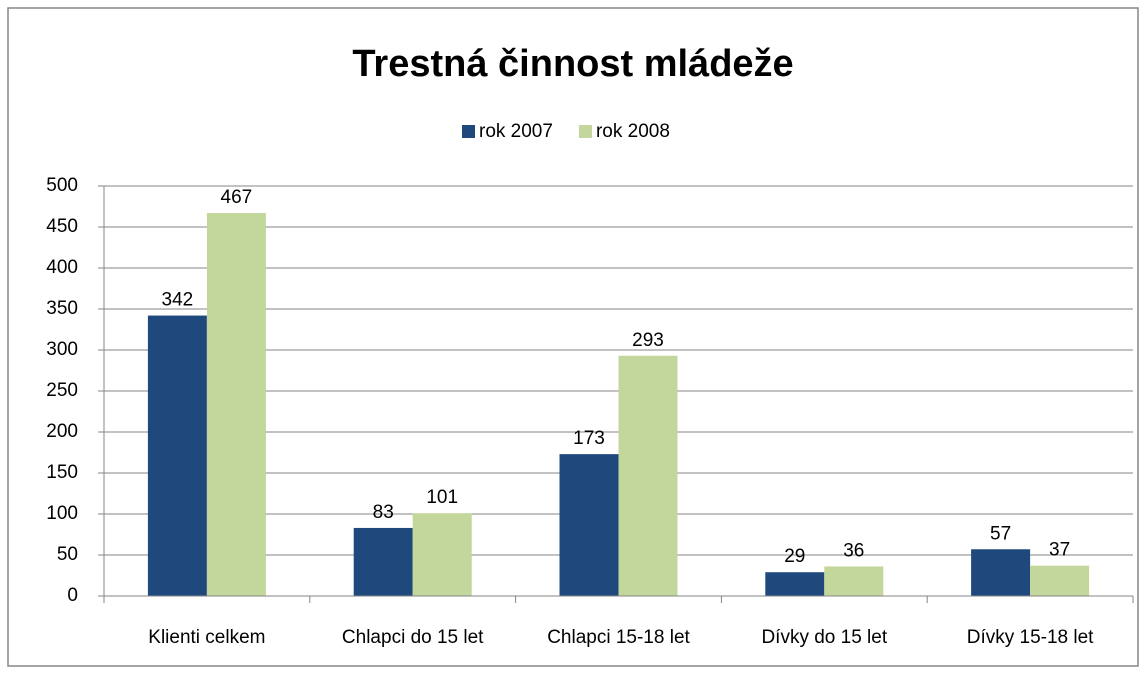  Describe the element at coordinates (413, 637) in the screenshot. I see `x-tick-label: Chlapci do 15 let` at that location.